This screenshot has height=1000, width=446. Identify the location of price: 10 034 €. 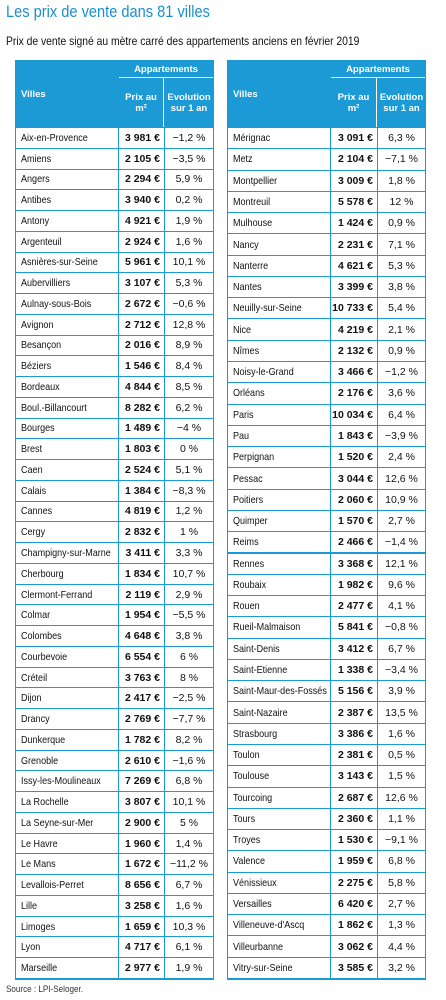
(354, 414).